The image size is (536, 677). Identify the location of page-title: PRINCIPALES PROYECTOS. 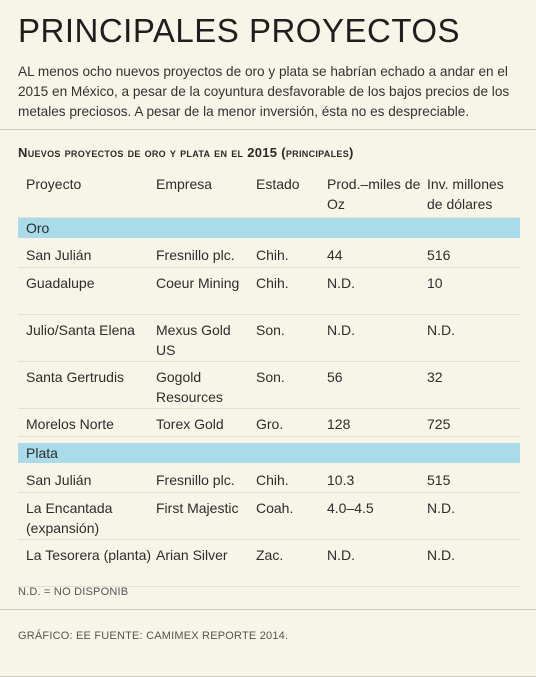
(239, 30).